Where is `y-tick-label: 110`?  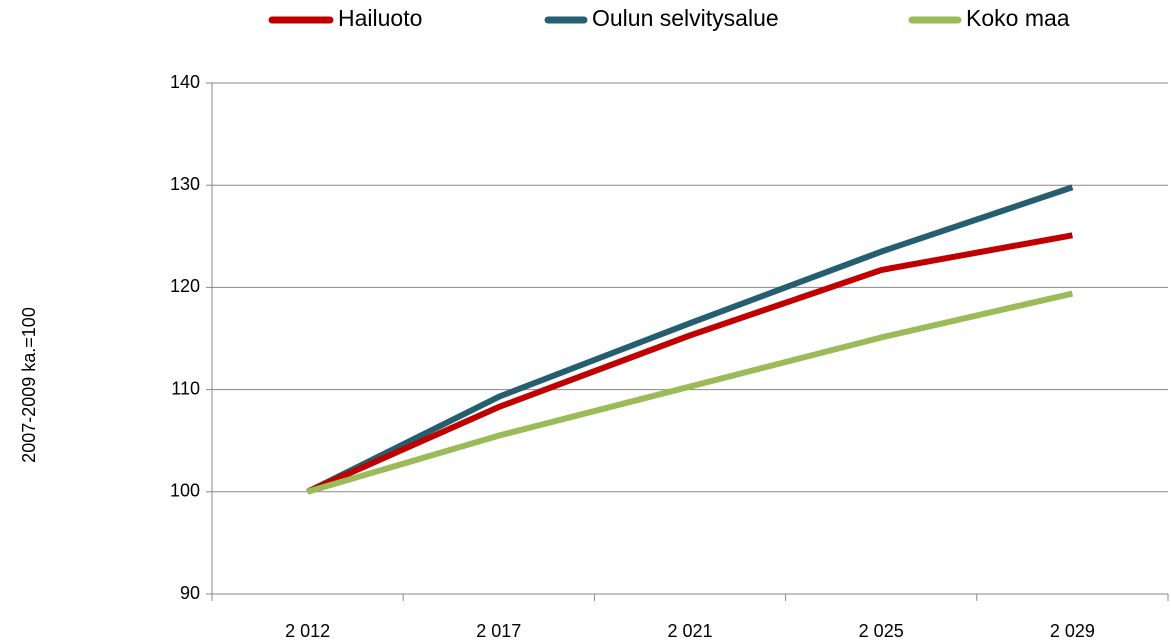 y-tick-label: 110 is located at coordinates (185, 388).